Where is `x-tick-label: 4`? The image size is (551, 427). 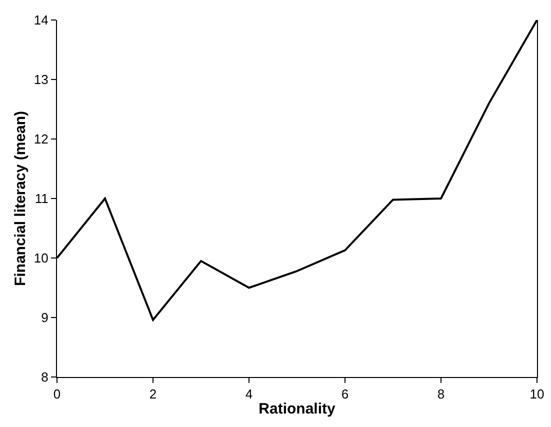
x-tick-label: 4 is located at coordinates (249, 394).